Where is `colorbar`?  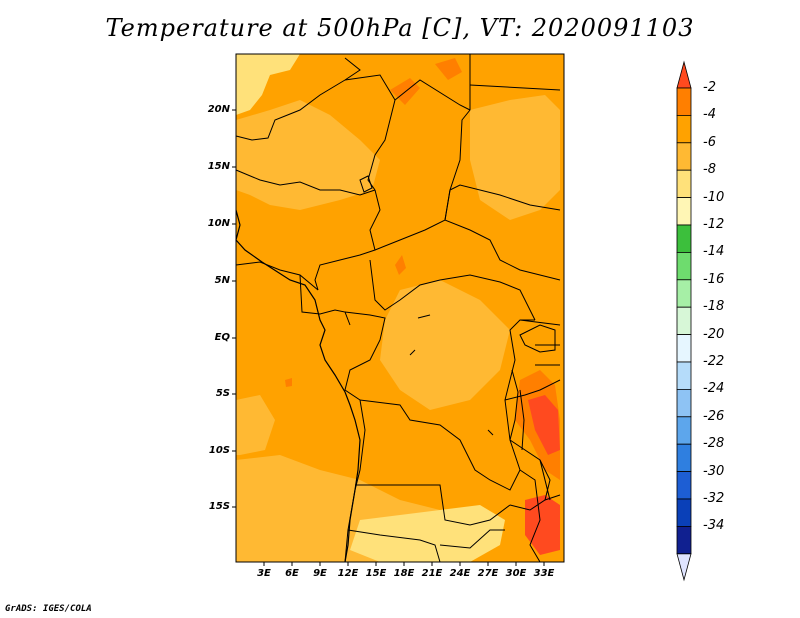 colorbar is located at coordinates (684, 321).